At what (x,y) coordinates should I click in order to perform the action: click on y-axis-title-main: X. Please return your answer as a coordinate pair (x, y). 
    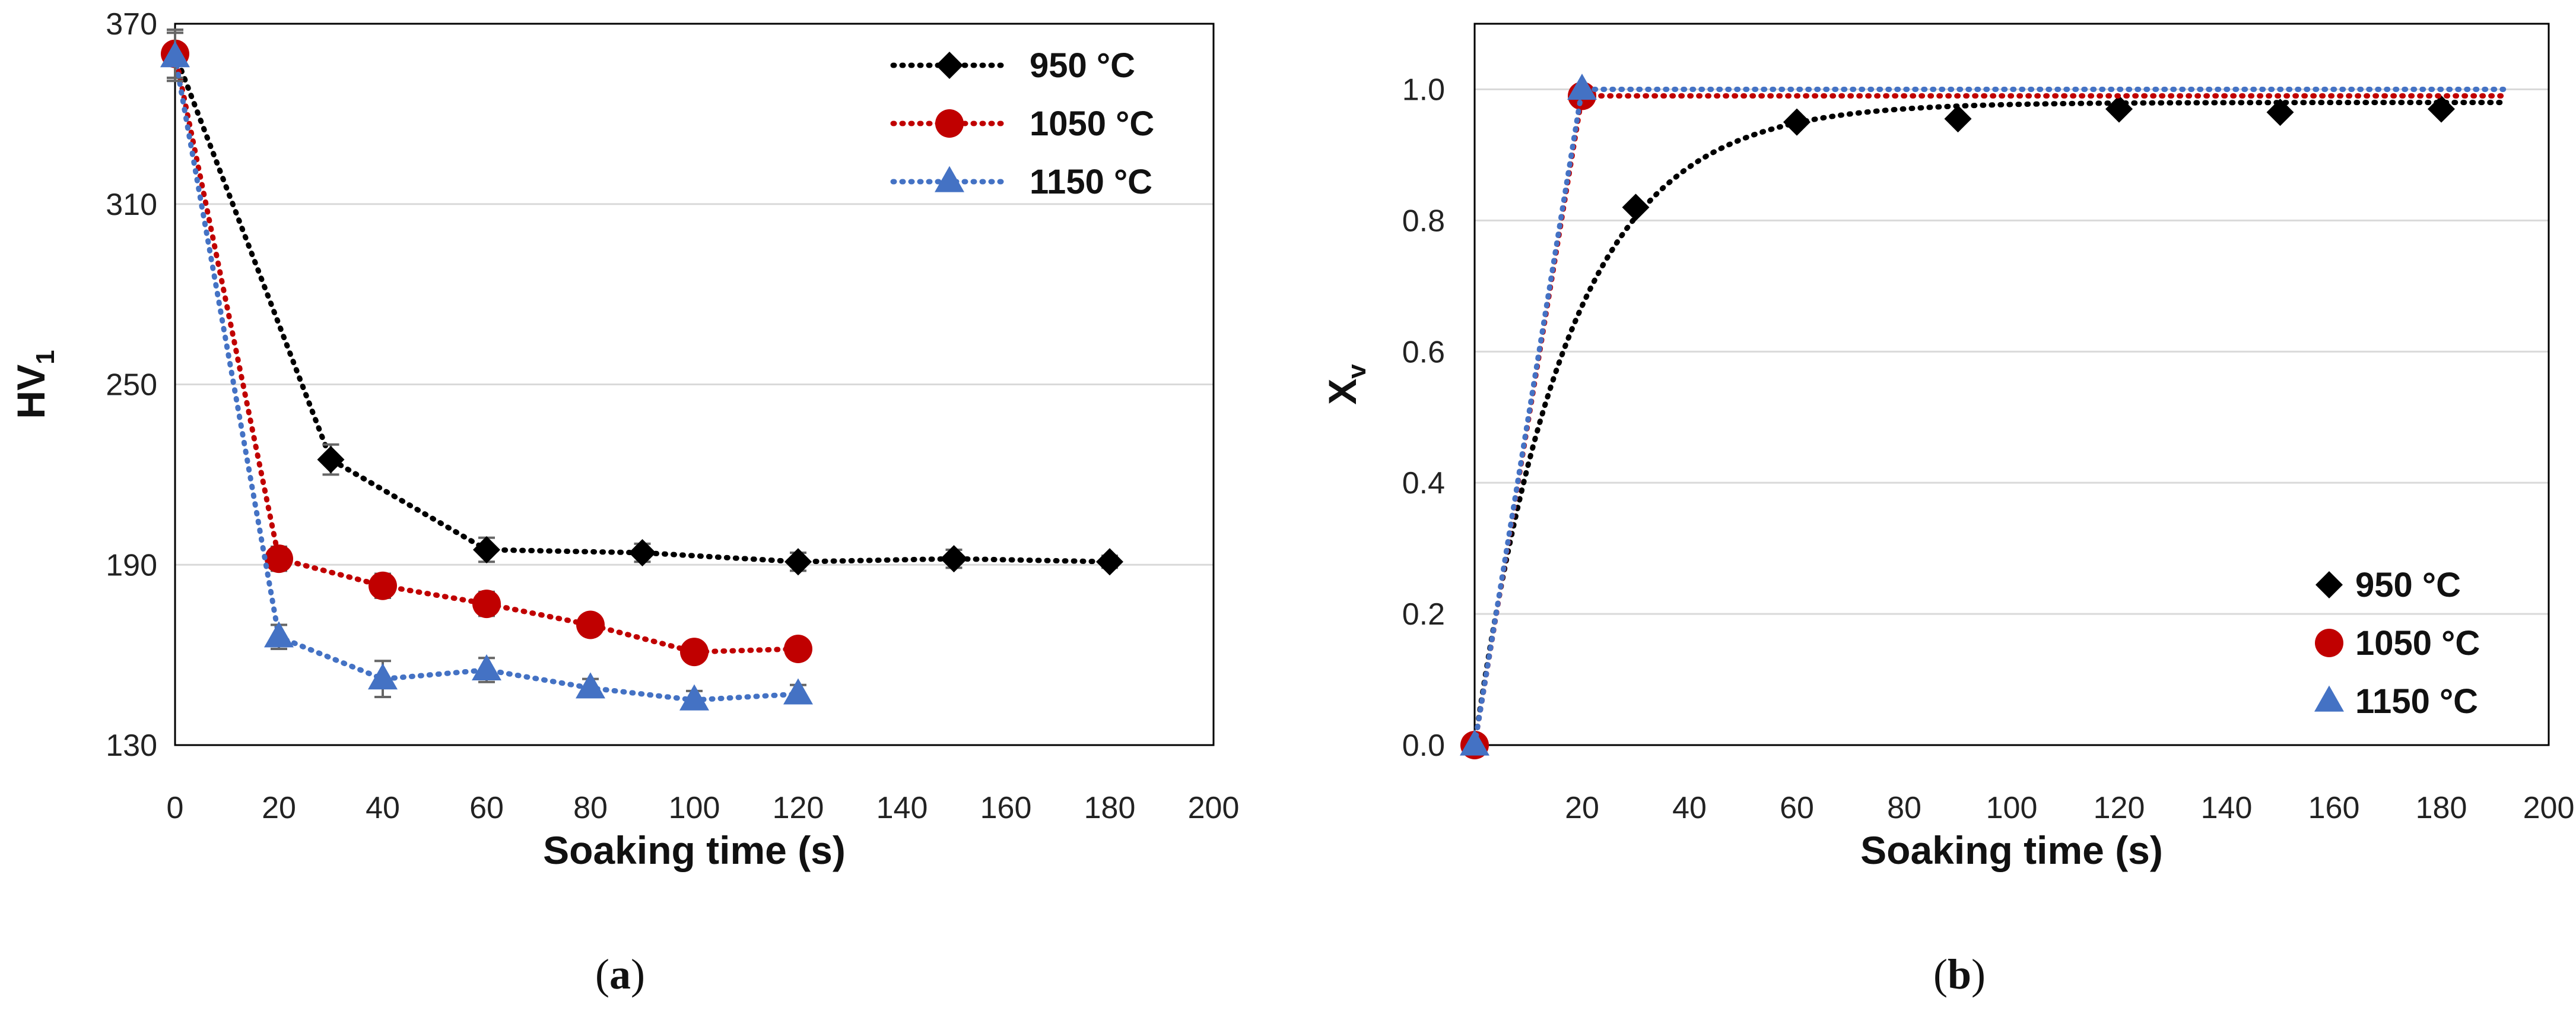
    Looking at the image, I should click on (1342, 392).